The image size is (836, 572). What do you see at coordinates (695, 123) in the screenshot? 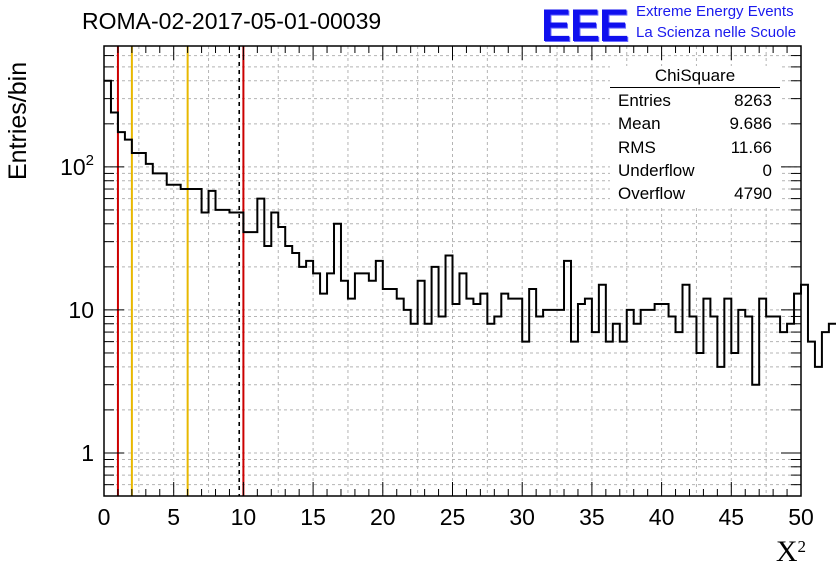
I see `stats-row-mean: Mean 9.686` at bounding box center [695, 123].